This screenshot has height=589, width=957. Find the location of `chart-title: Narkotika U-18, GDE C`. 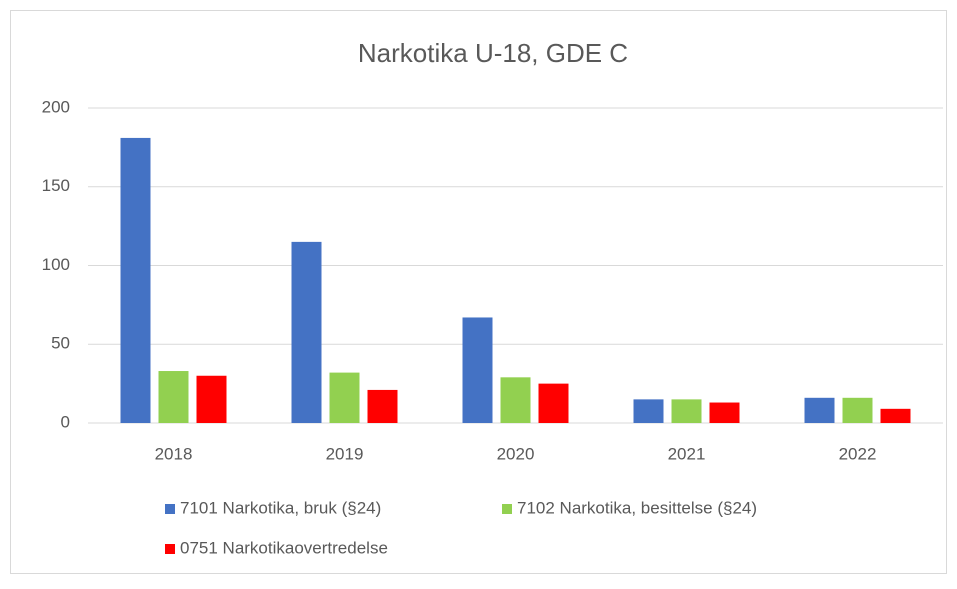

chart-title: Narkotika U-18, GDE C is located at coordinates (493, 53).